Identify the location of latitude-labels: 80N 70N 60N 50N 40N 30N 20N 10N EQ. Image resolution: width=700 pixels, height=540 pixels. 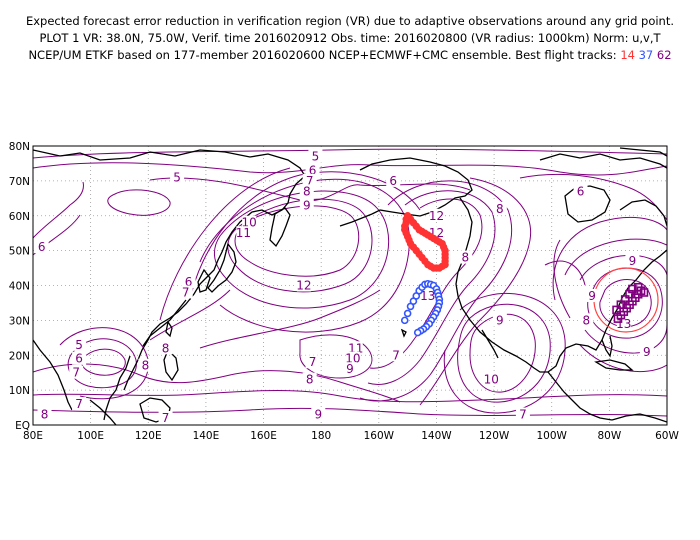
(19, 286).